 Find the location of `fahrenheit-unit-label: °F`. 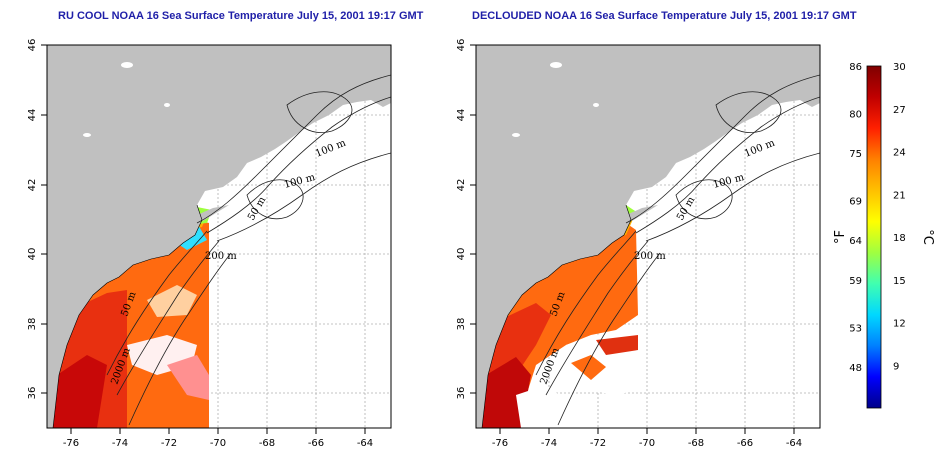

fahrenheit-unit-label: °F is located at coordinates (840, 237).